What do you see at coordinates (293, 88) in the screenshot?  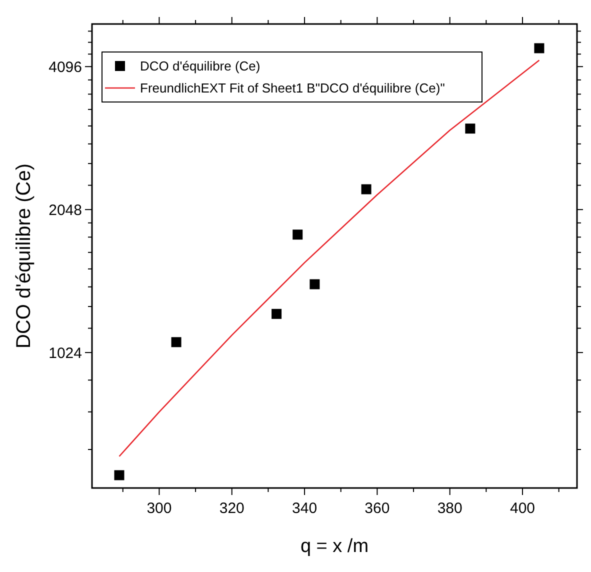 I see `legend-label: FreundlichEXT Fit of Sheet1 B"DCO d'équilibre (Ce)"` at bounding box center [293, 88].